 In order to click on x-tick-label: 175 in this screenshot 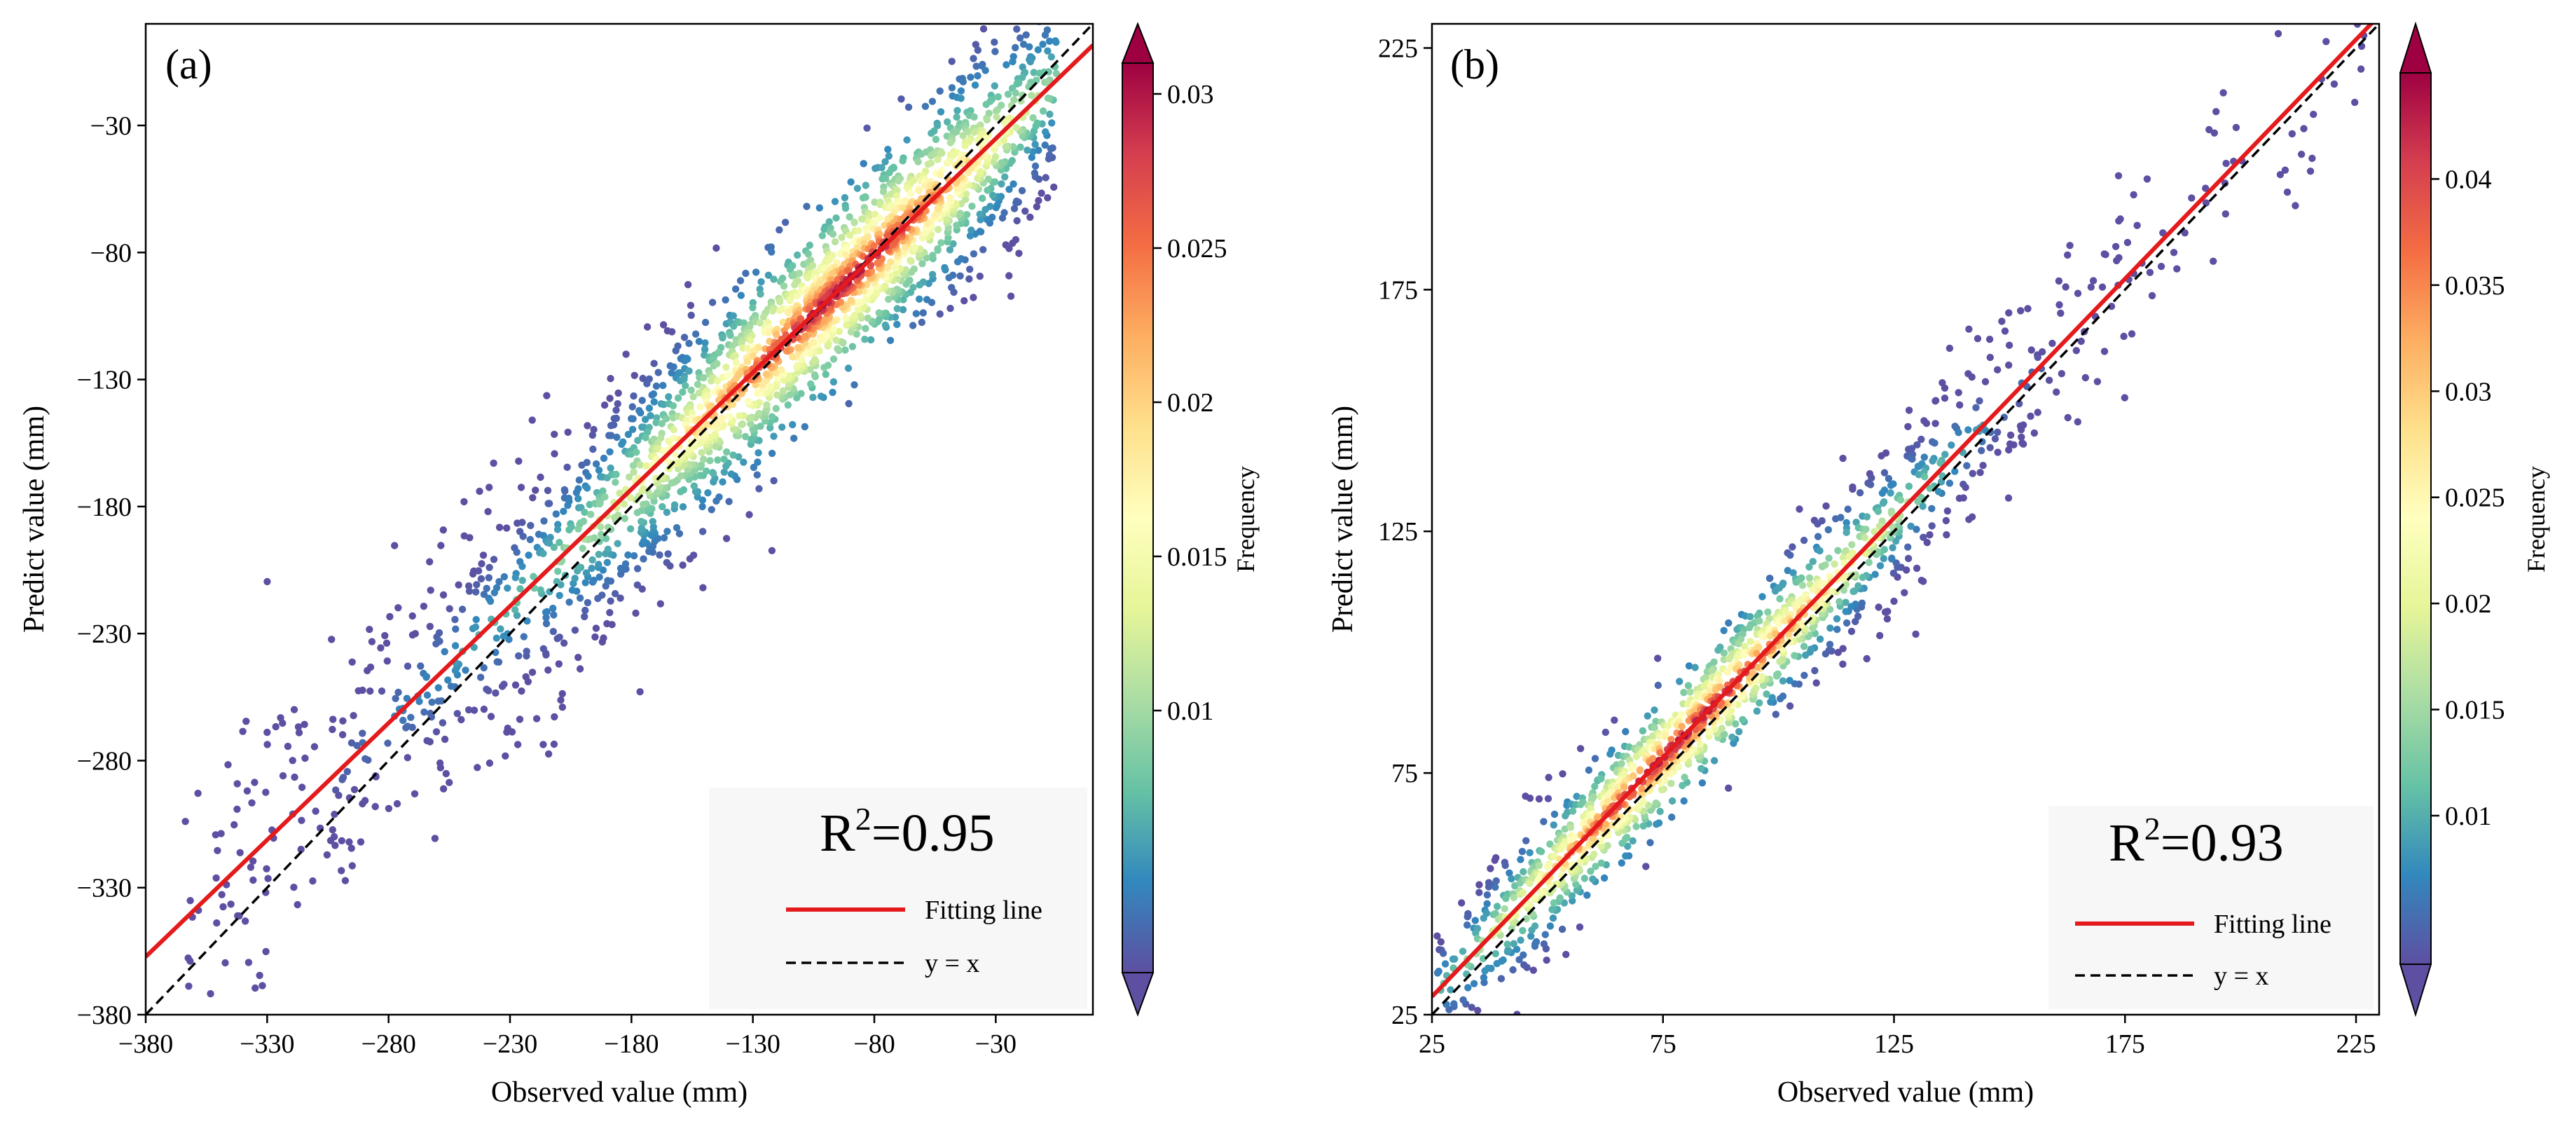, I will do `click(2125, 1044)`.